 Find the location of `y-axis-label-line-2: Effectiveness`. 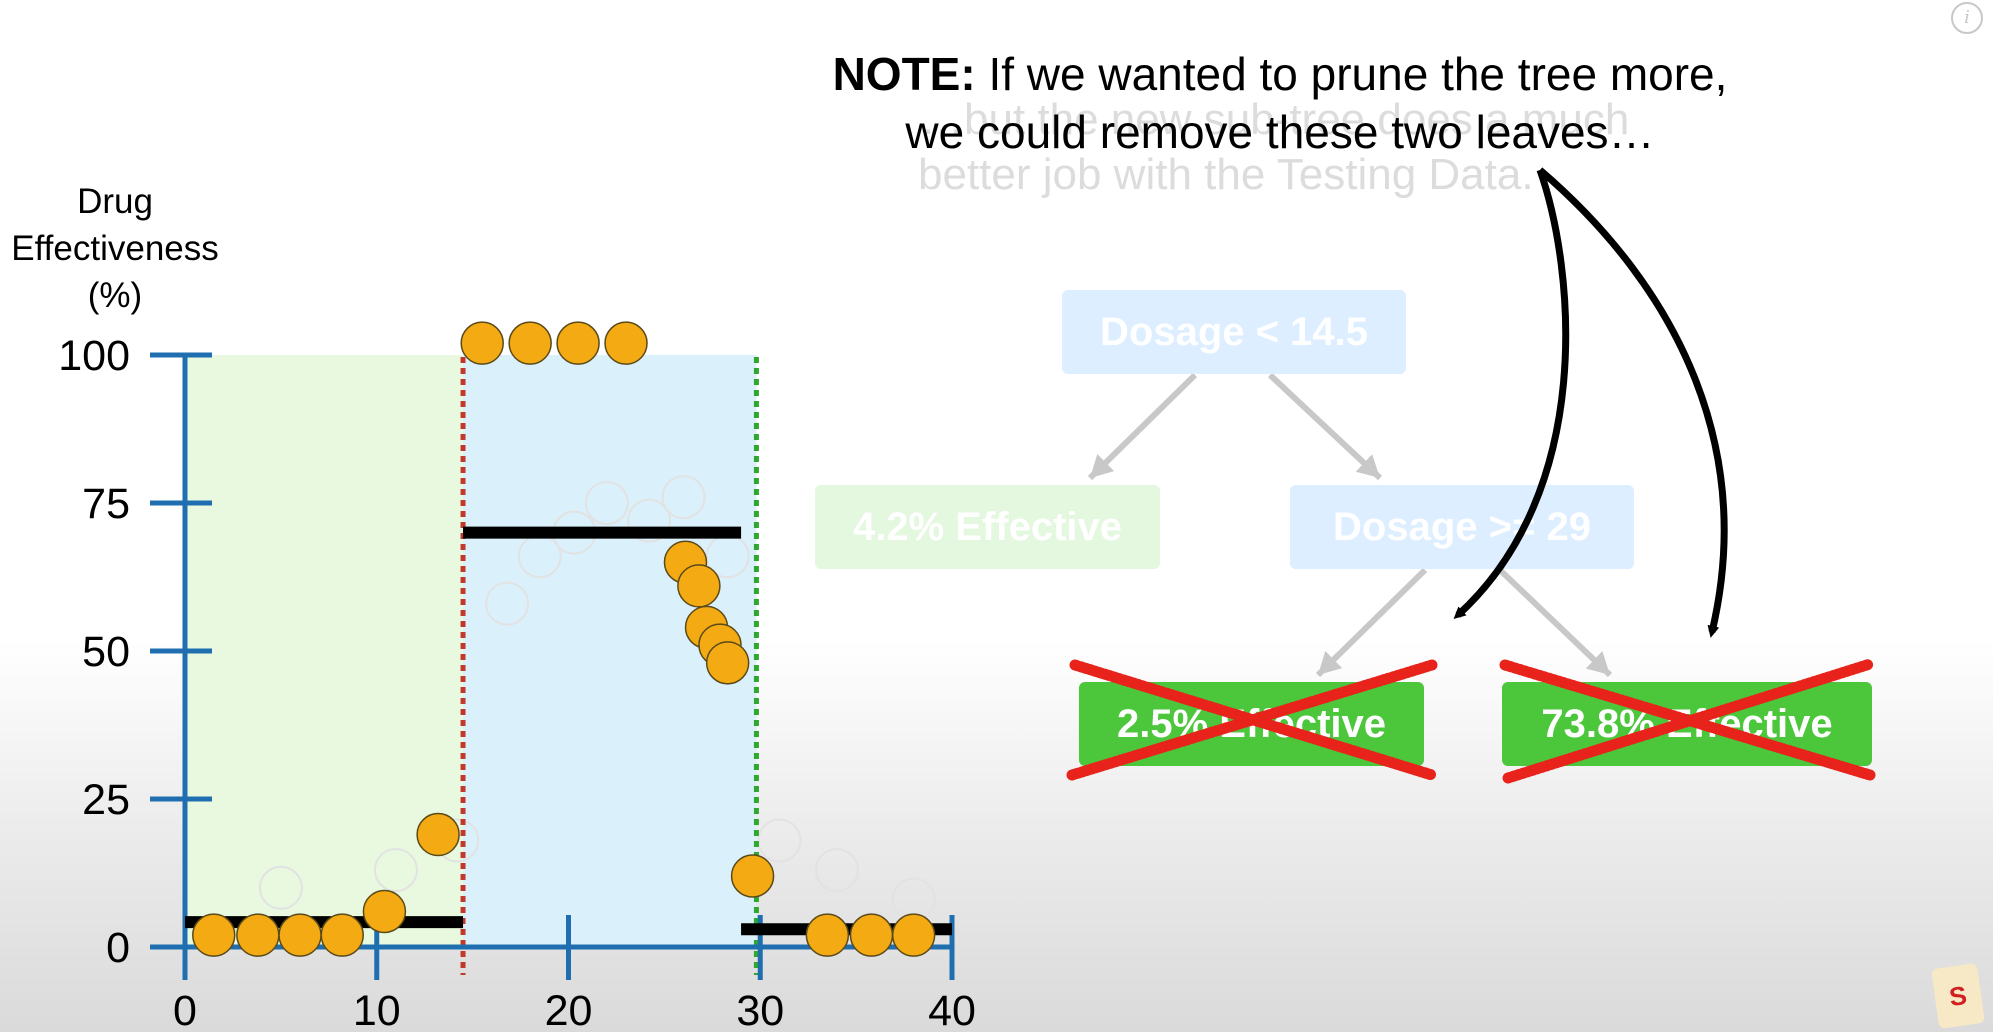

y-axis-label-line-2: Effectiveness is located at coordinates (115, 248).